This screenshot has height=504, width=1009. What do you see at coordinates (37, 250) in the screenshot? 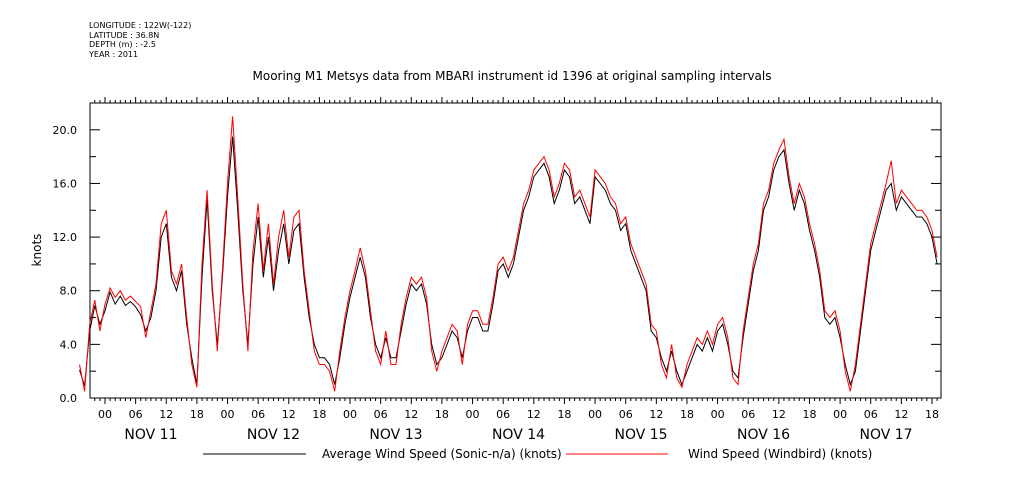
I see `y-axis-label: knots` at bounding box center [37, 250].